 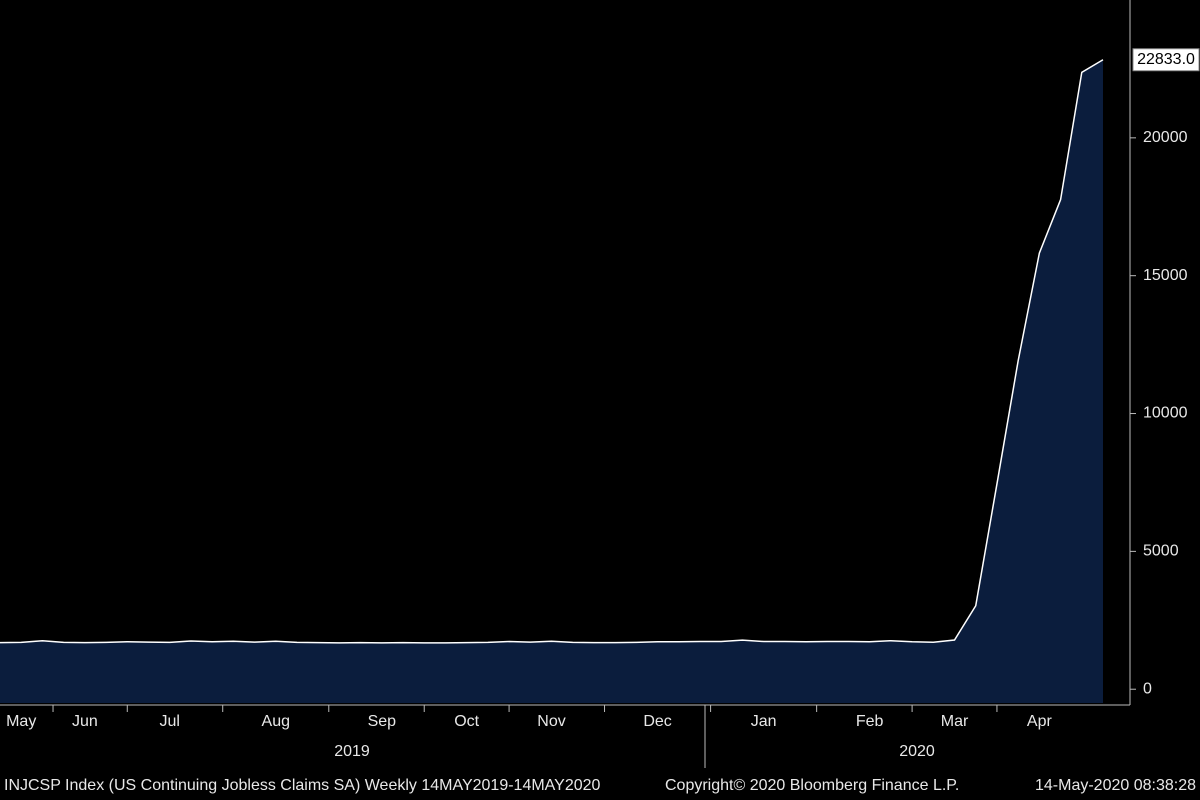 What do you see at coordinates (917, 751) in the screenshot?
I see `year-label: 2020` at bounding box center [917, 751].